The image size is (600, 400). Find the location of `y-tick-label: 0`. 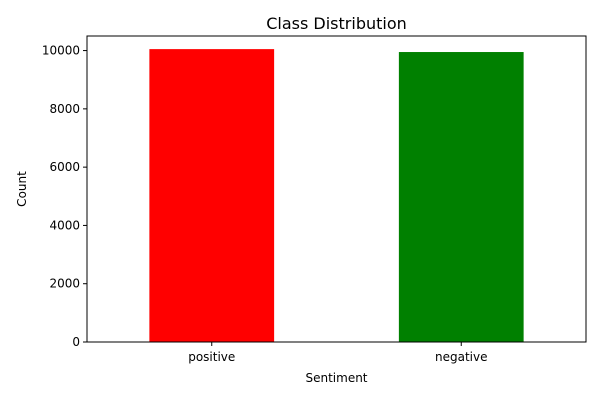

y-tick-label: 0 is located at coordinates (76, 342).